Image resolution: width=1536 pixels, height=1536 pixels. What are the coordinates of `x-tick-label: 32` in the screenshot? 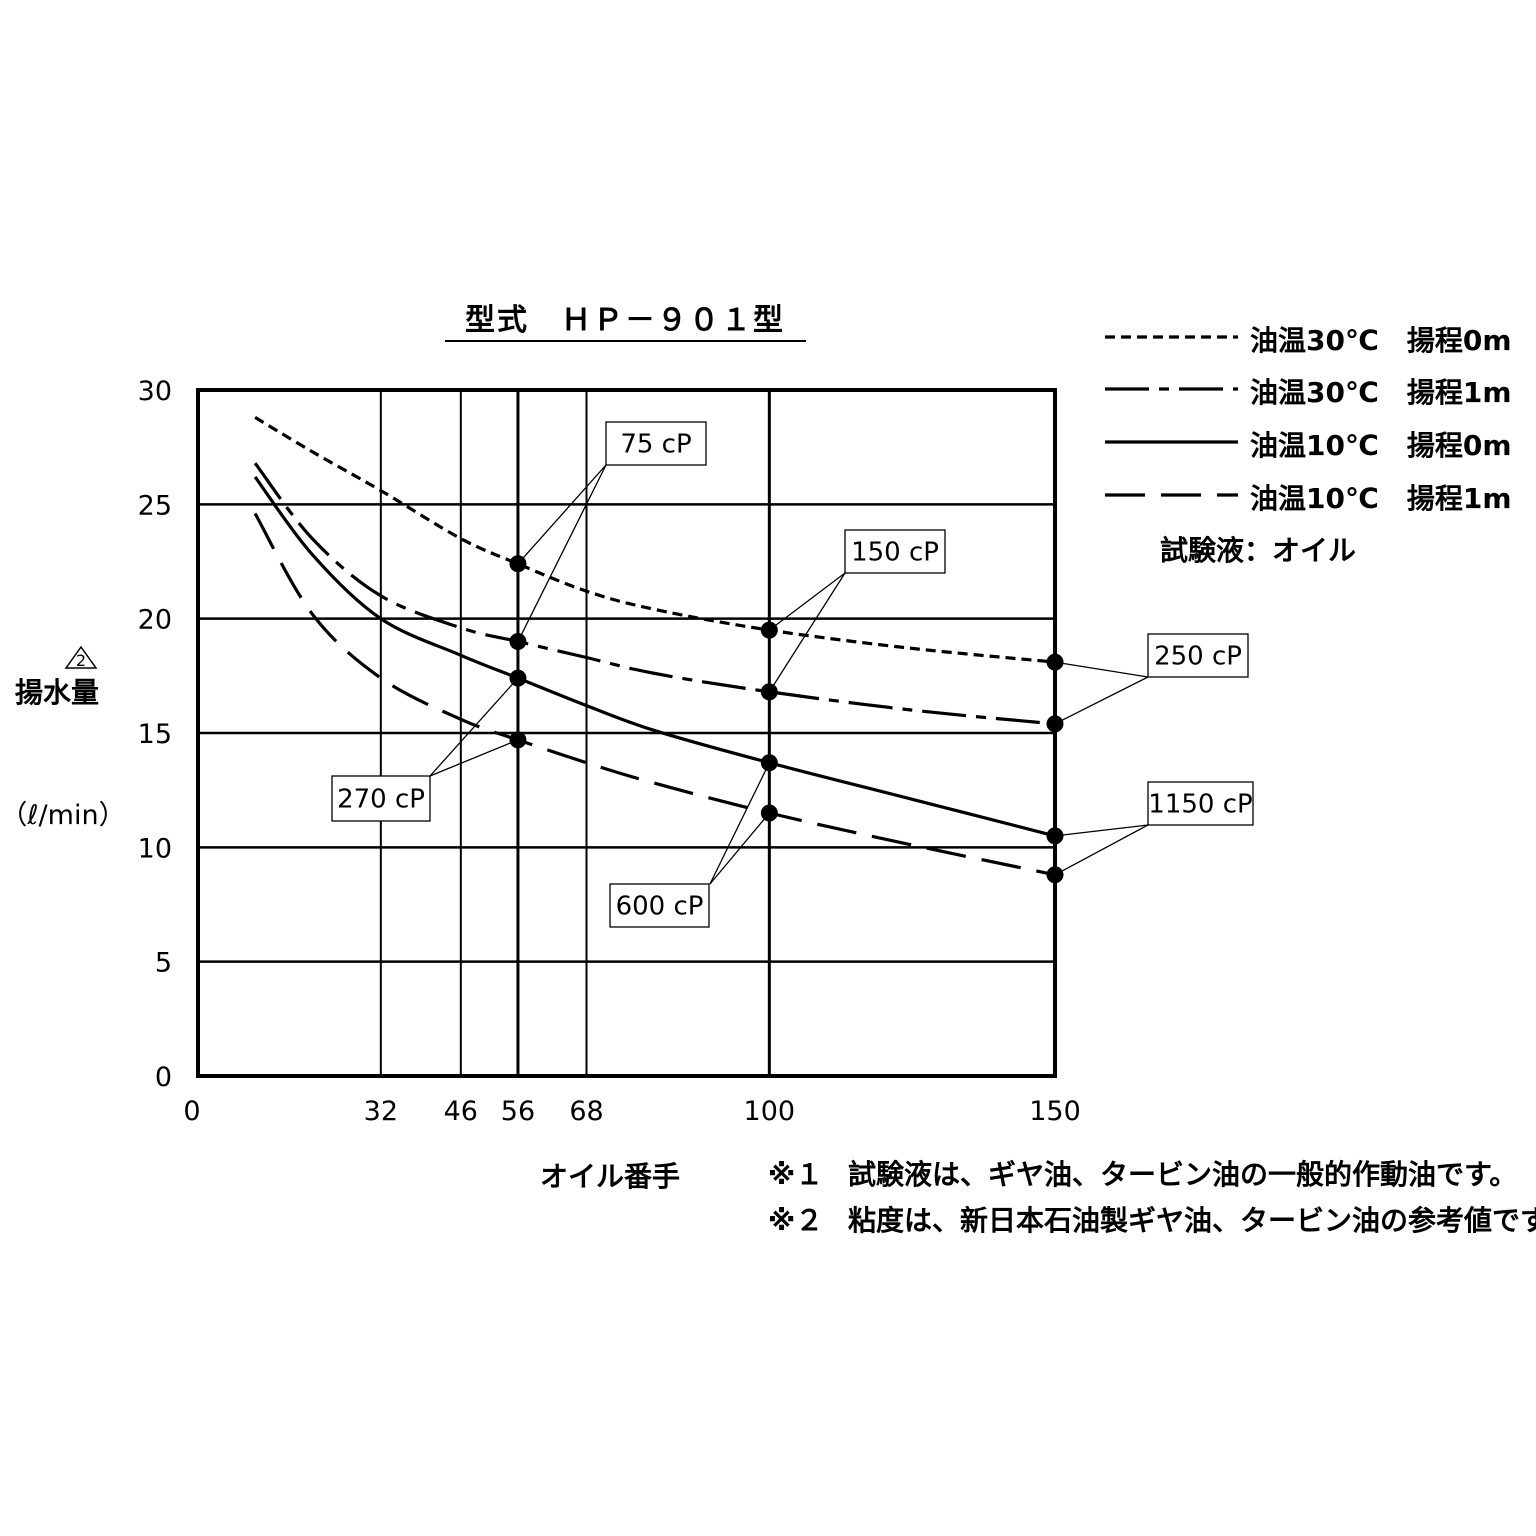 It's located at (381, 1111).